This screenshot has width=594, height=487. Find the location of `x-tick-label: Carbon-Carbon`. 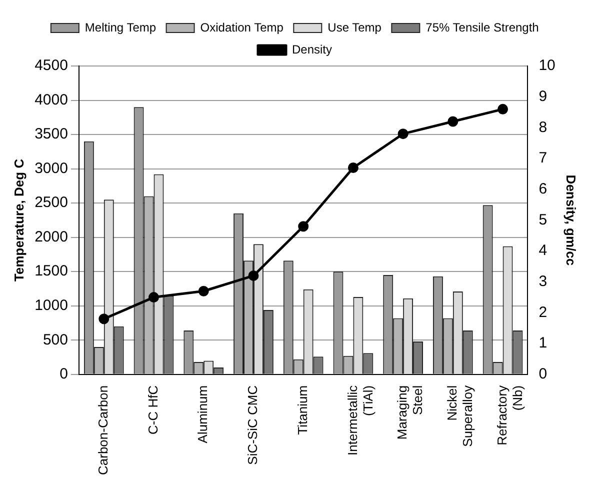

x-tick-label: Carbon-Carbon is located at coordinates (102, 430).